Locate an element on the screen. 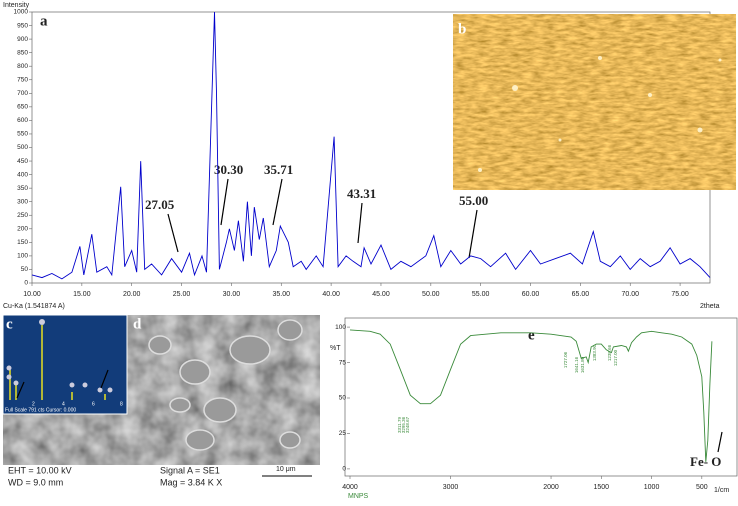 Image resolution: width=738 pixels, height=506 pixels. edx-tick: 2 is located at coordinates (33, 404).